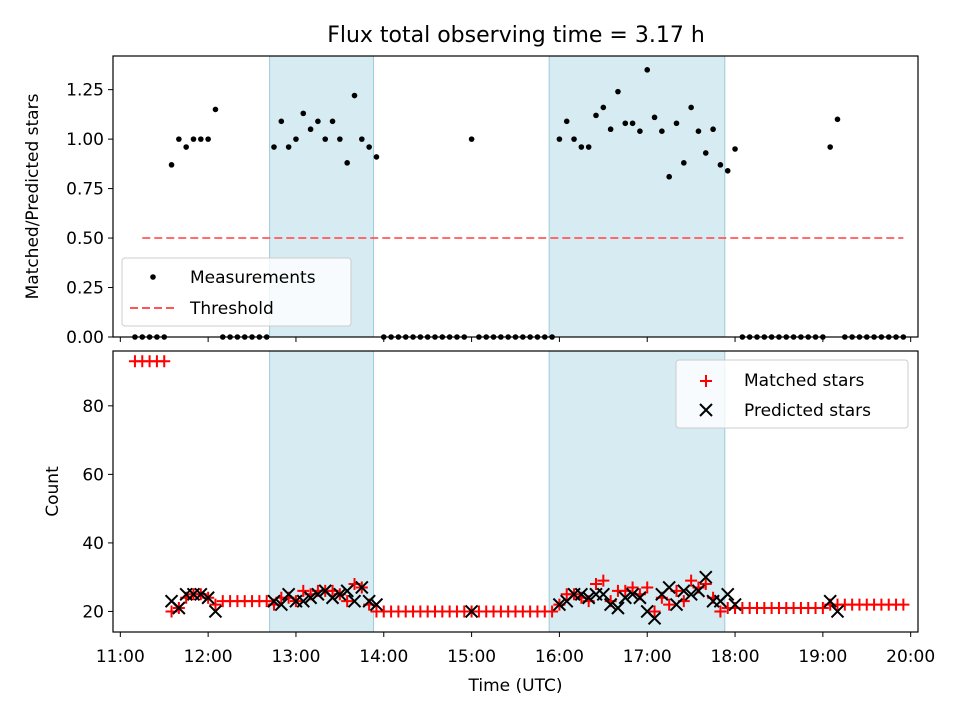  Describe the element at coordinates (85, 289) in the screenshot. I see `y-tick-label: 0.25` at that location.